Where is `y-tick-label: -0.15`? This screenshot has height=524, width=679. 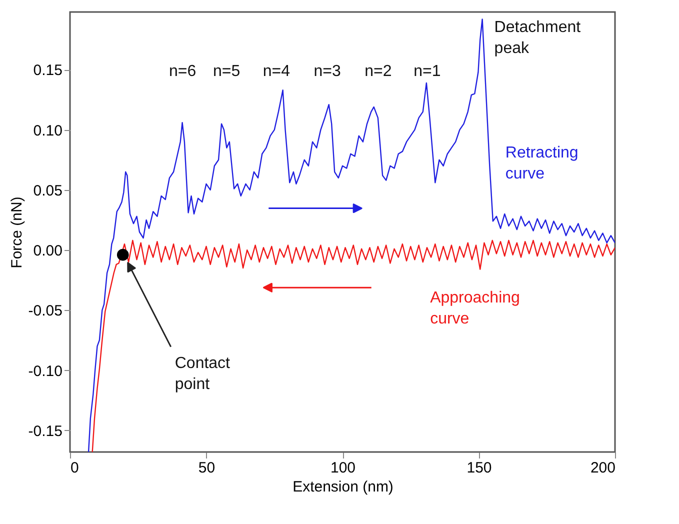 y-tick-label: -0.15 is located at coordinates (45, 431).